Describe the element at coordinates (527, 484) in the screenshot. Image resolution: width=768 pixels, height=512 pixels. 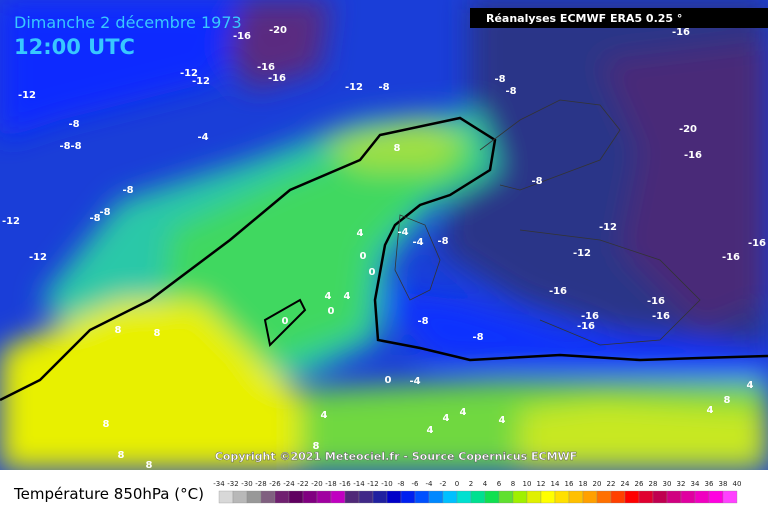
I see `scale-label: 10` at that location.